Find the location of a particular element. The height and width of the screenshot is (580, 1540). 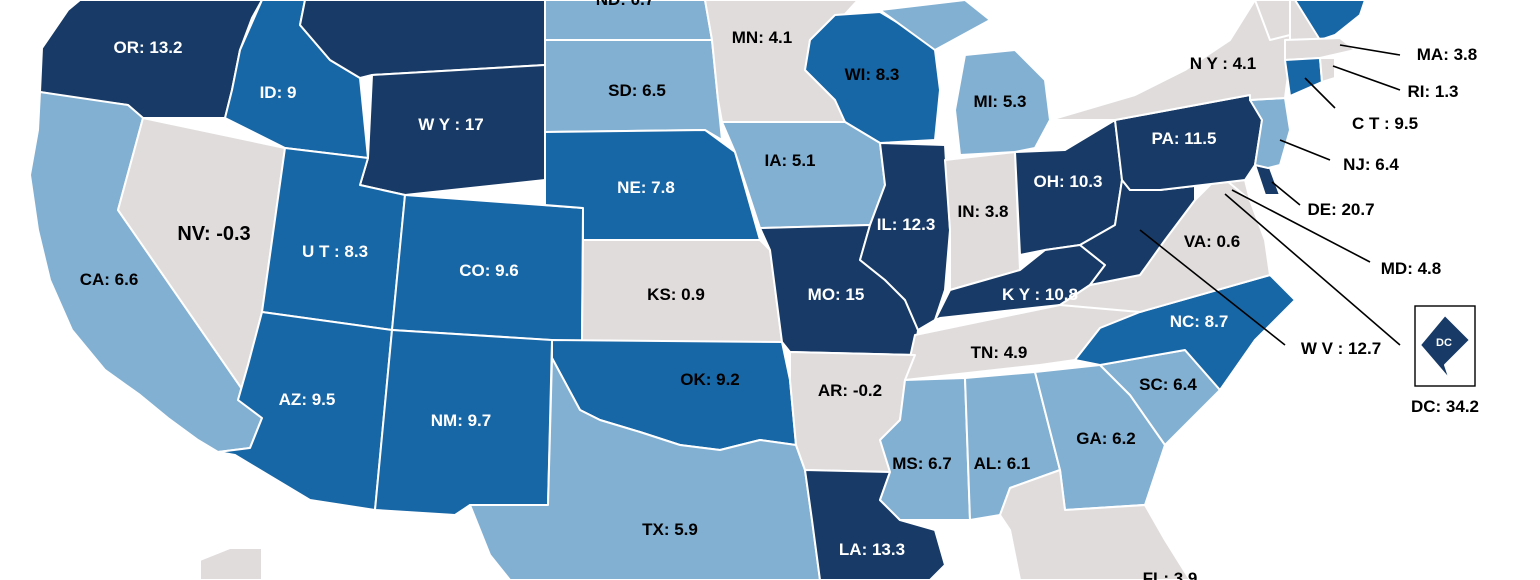

label-va: VA: 0.6 is located at coordinates (1212, 241).